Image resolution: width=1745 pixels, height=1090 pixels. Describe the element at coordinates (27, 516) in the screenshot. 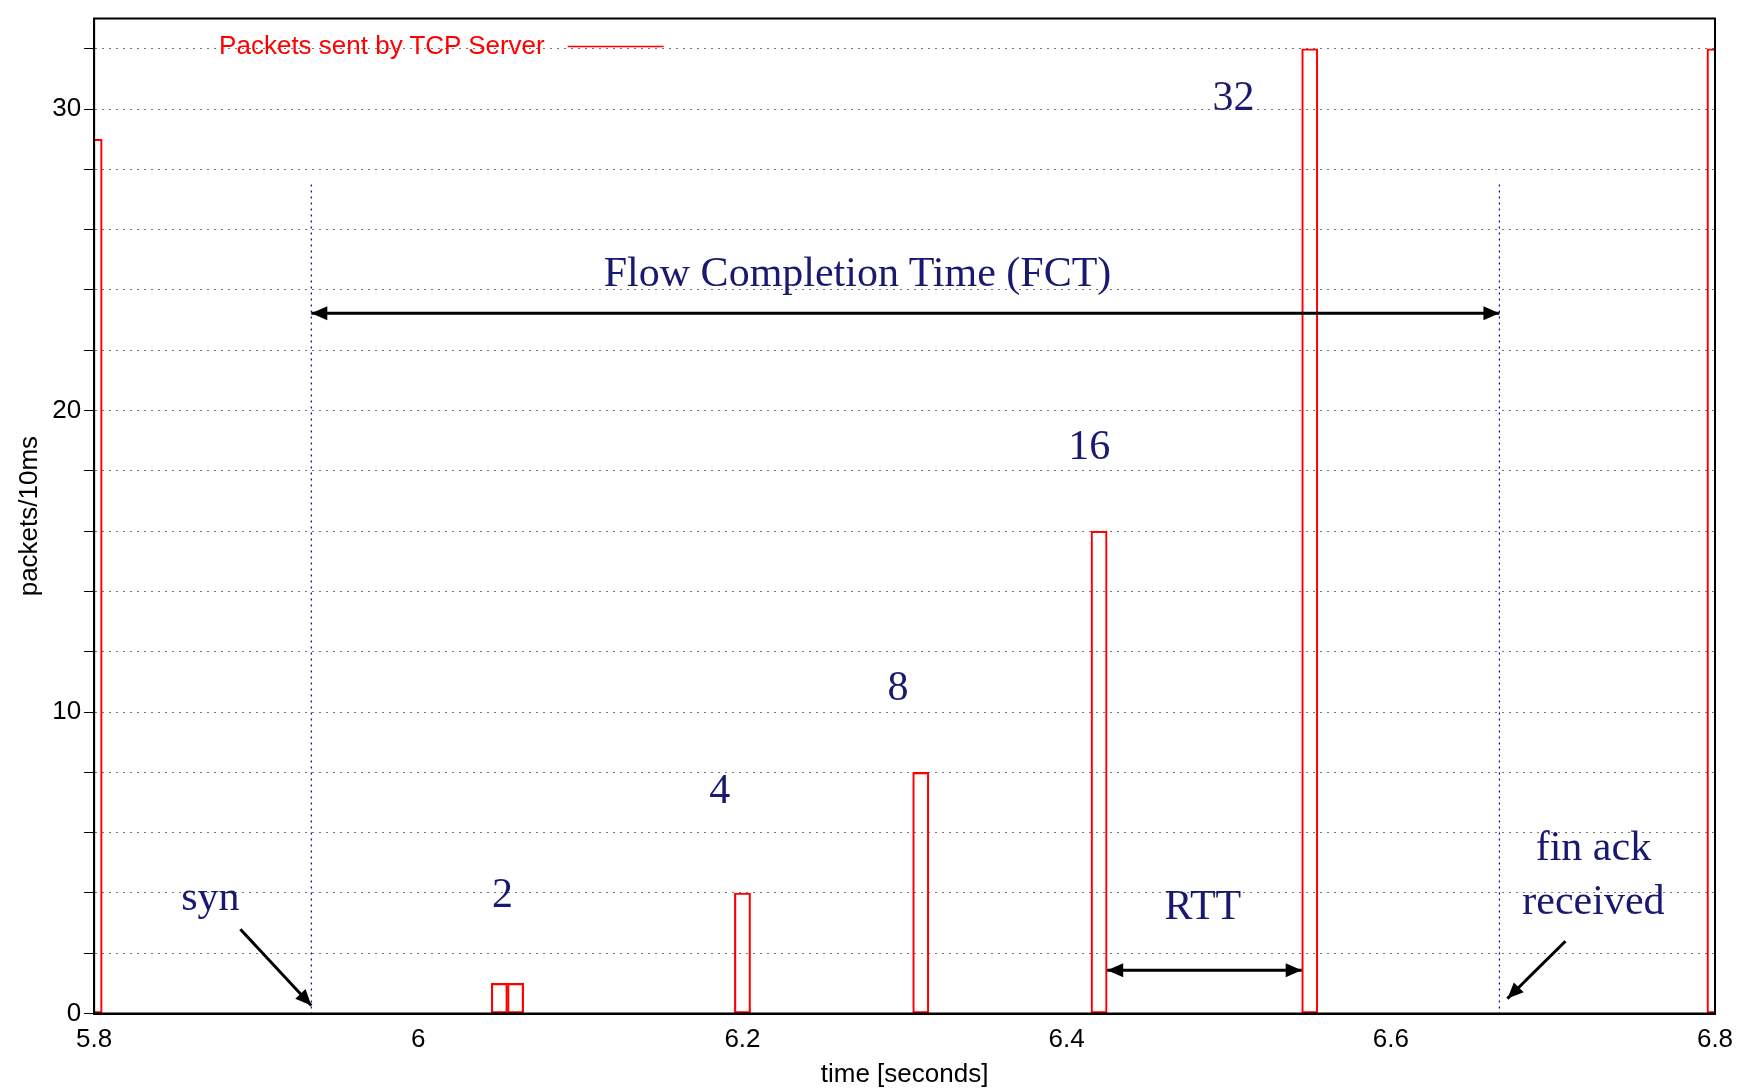

I see `y-axis-title: packets/10ms` at that location.